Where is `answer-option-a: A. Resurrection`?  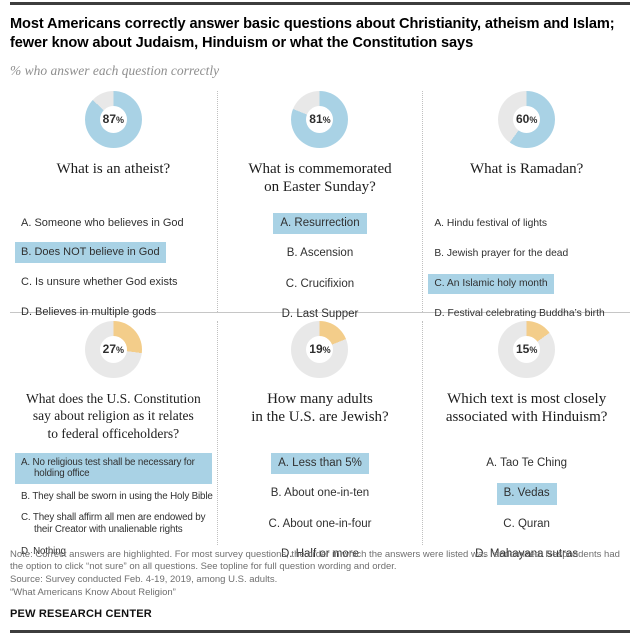 answer-option-a: A. Resurrection is located at coordinates (320, 223).